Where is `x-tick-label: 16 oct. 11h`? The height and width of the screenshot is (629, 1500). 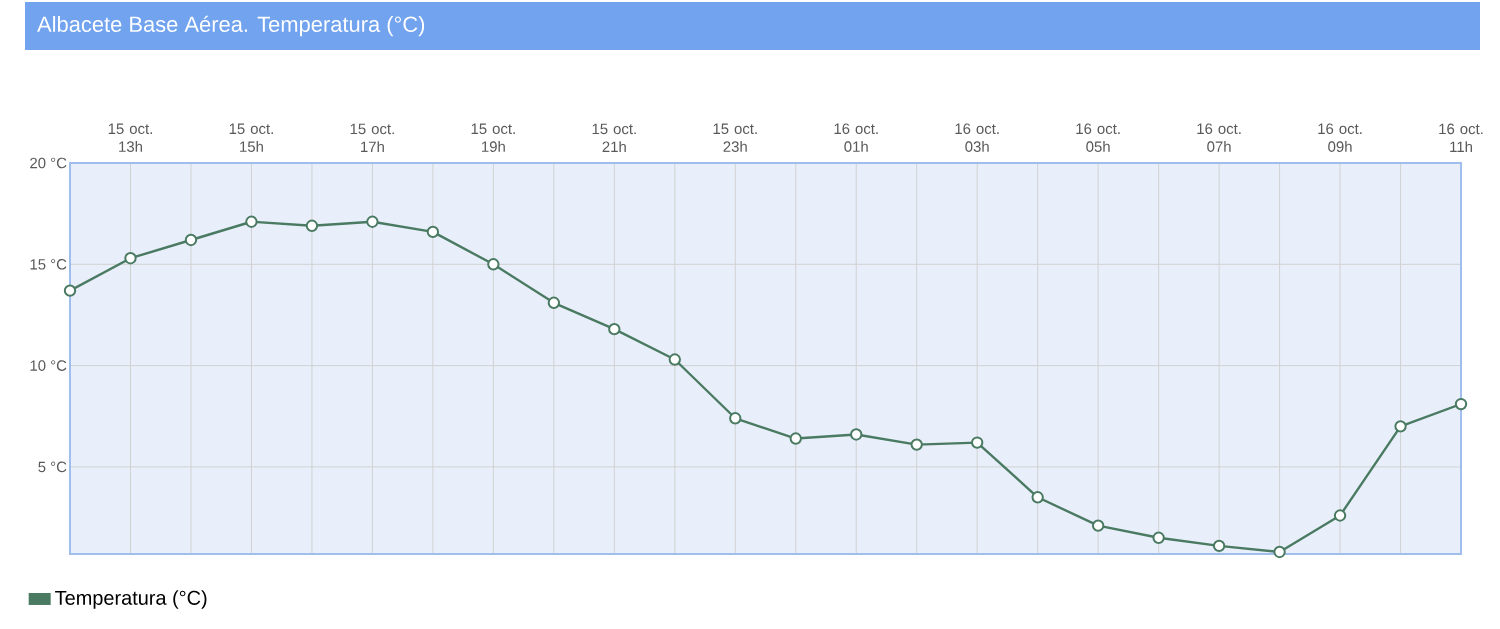
x-tick-label: 16 oct. 11h is located at coordinates (1461, 137).